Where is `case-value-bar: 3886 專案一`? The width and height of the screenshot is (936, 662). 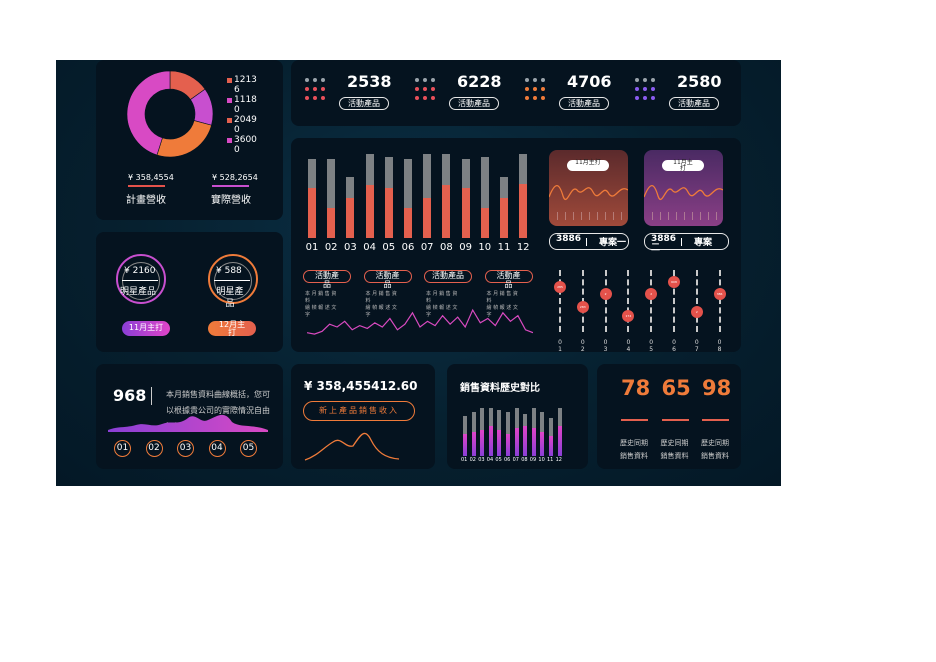 case-value-bar: 3886 專案一 is located at coordinates (589, 241).